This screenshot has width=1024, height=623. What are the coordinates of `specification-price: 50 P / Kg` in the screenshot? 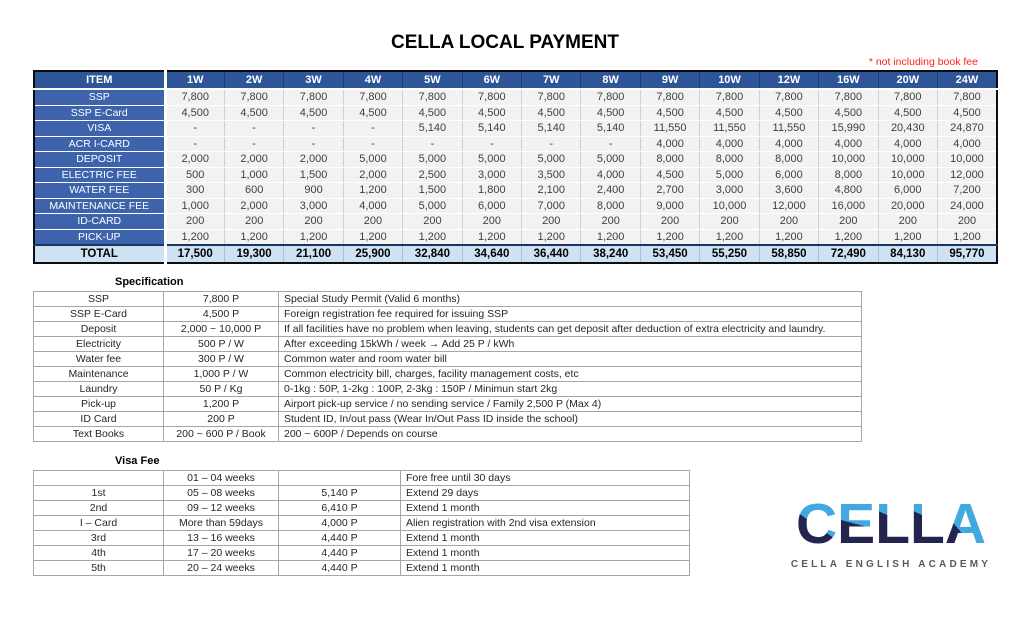 It's located at (221, 389).